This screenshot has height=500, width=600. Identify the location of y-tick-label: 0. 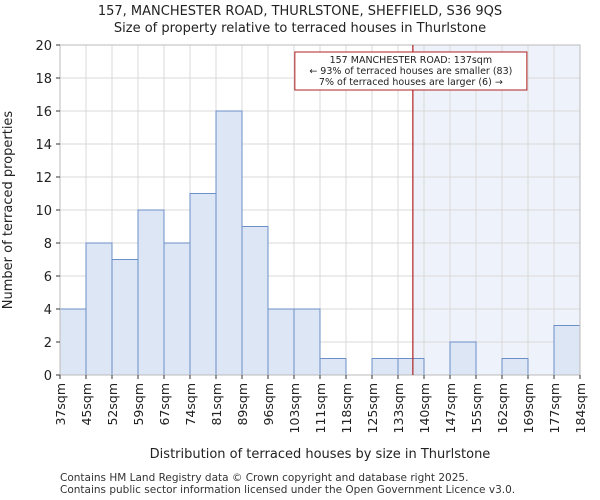
(48, 376).